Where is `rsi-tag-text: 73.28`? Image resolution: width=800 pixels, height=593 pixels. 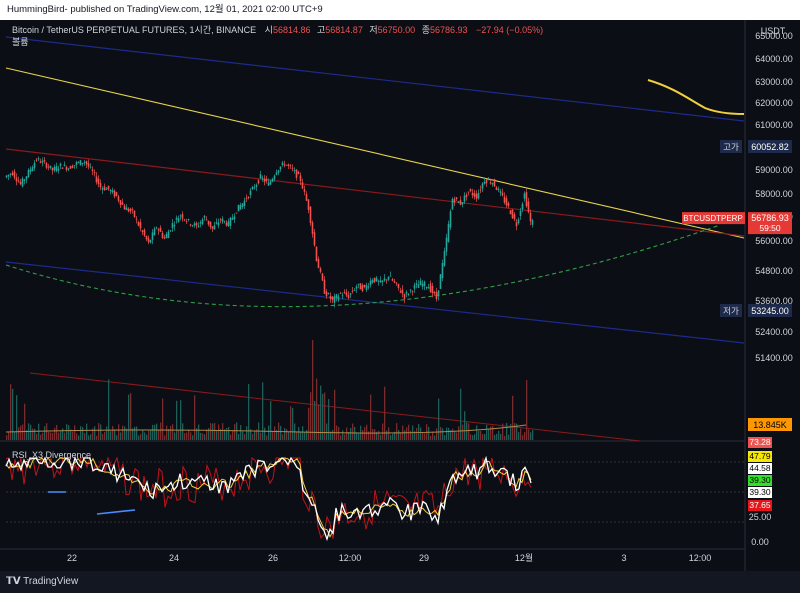
rsi-tag-text: 73.28 is located at coordinates (760, 442).